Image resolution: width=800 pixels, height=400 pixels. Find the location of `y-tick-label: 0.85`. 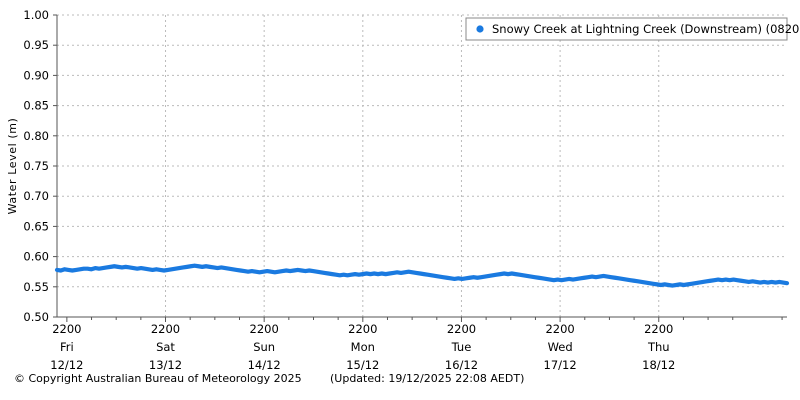

y-tick-label: 0.85 is located at coordinates (36, 106).